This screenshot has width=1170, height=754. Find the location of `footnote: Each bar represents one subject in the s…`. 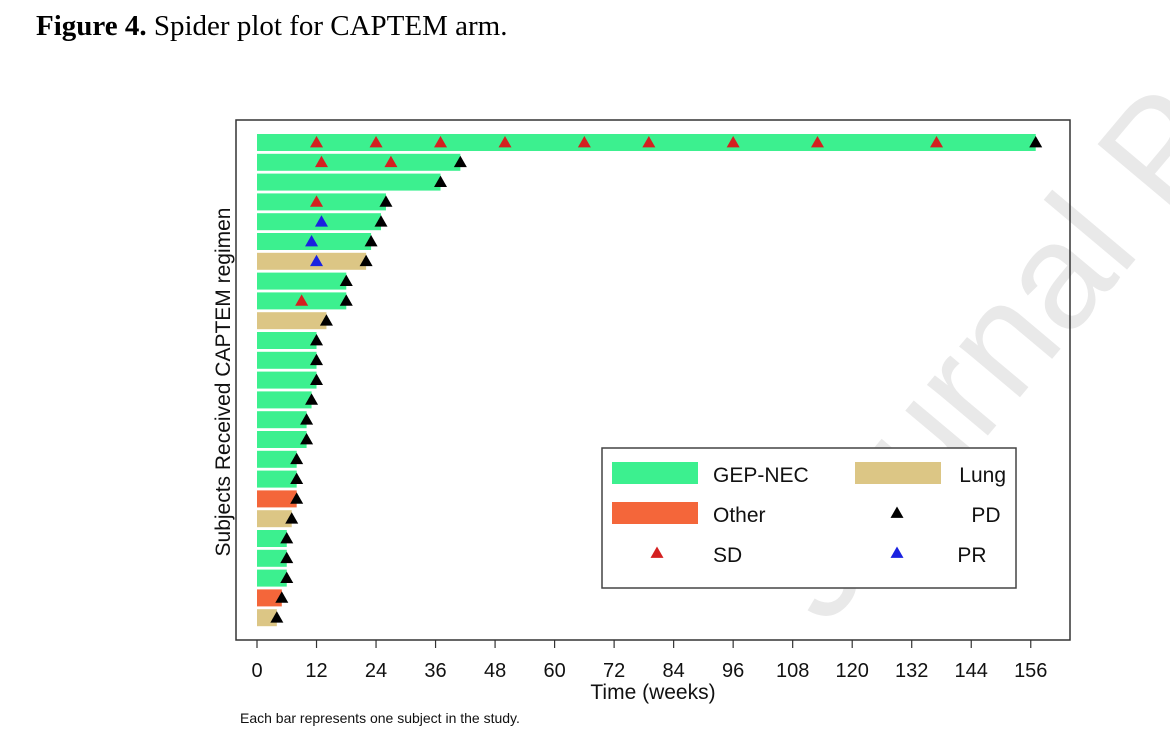

footnote: Each bar represents one subject in the s… is located at coordinates (380, 718).